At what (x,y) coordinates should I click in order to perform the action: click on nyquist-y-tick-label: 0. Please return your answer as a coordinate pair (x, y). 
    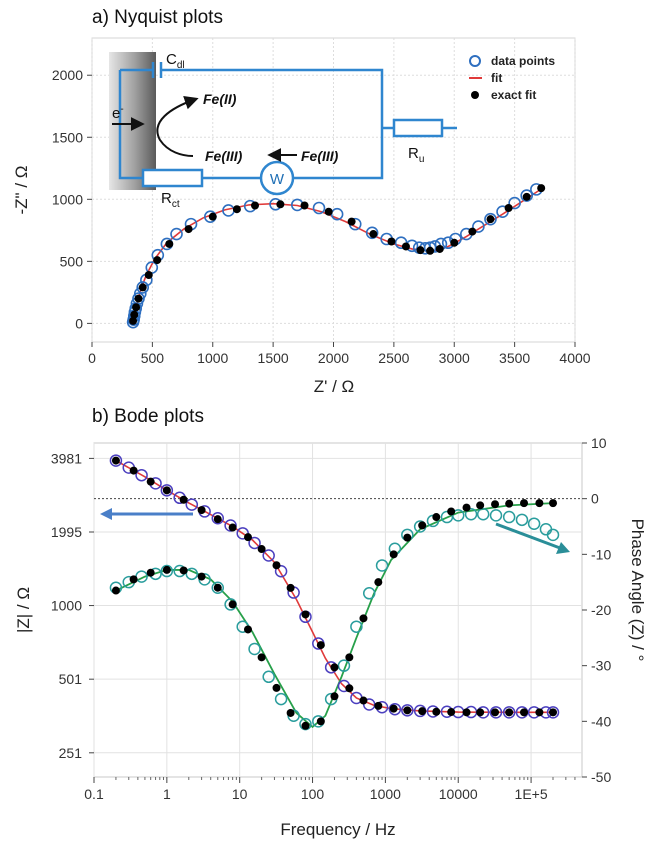
    Looking at the image, I should click on (79, 323).